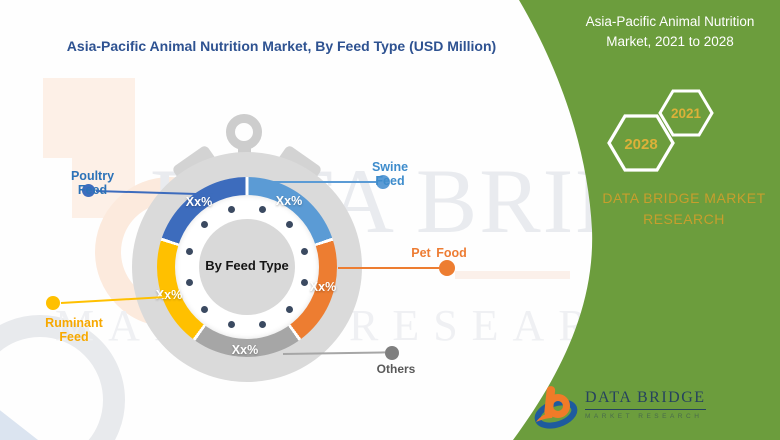 The height and width of the screenshot is (440, 780). What do you see at coordinates (684, 209) in the screenshot?
I see `brand-wordmark: DATA BRIDGE MARKET RESEARCH` at bounding box center [684, 209].